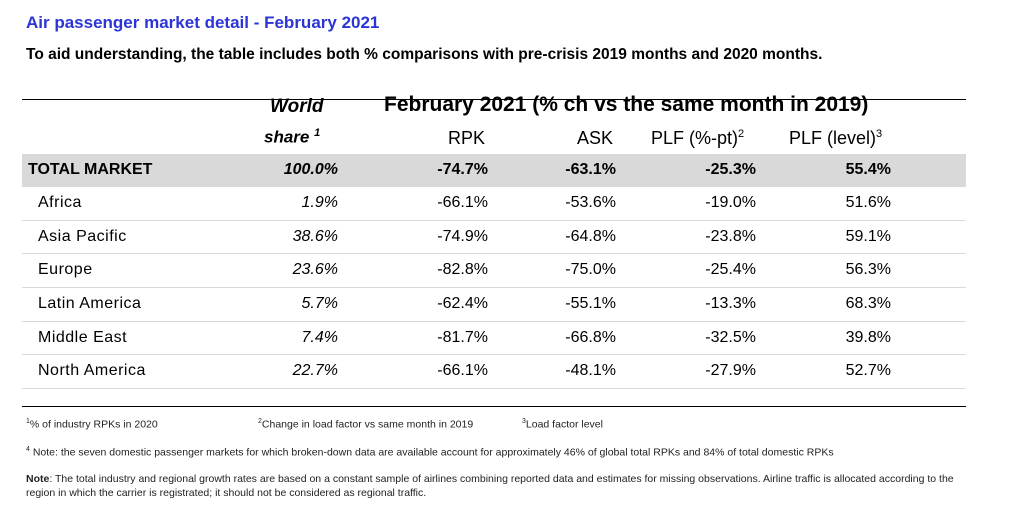 The image size is (1024, 508). What do you see at coordinates (494, 406) in the screenshot?
I see `table-bottom-rule` at bounding box center [494, 406].